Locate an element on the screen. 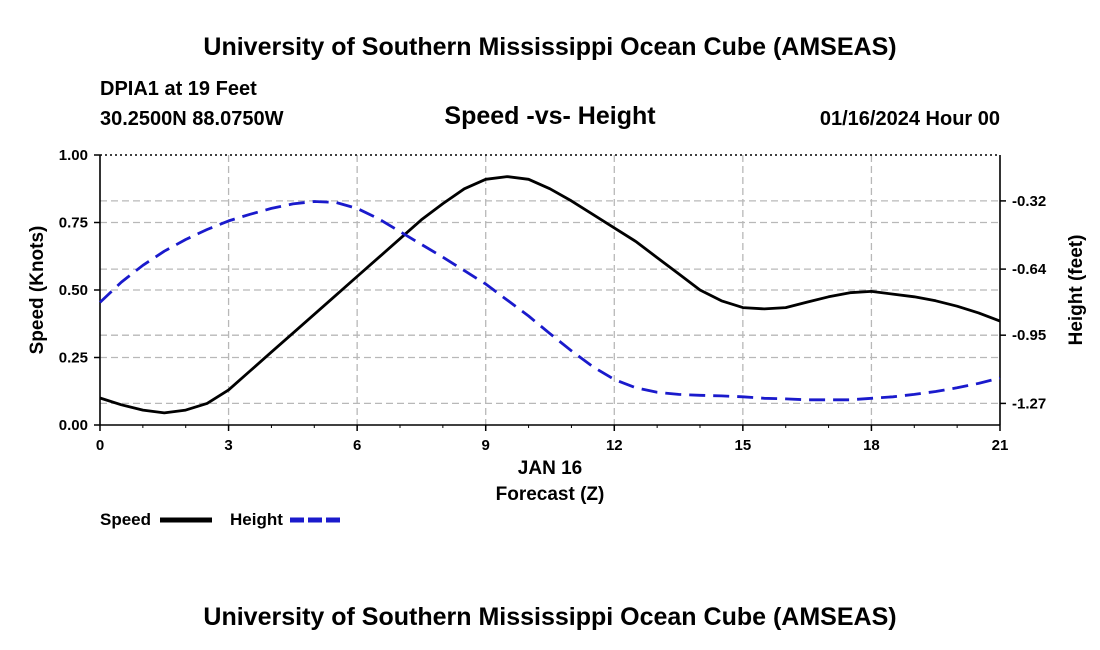  y2-tick-label: -0.64 is located at coordinates (1029, 269).